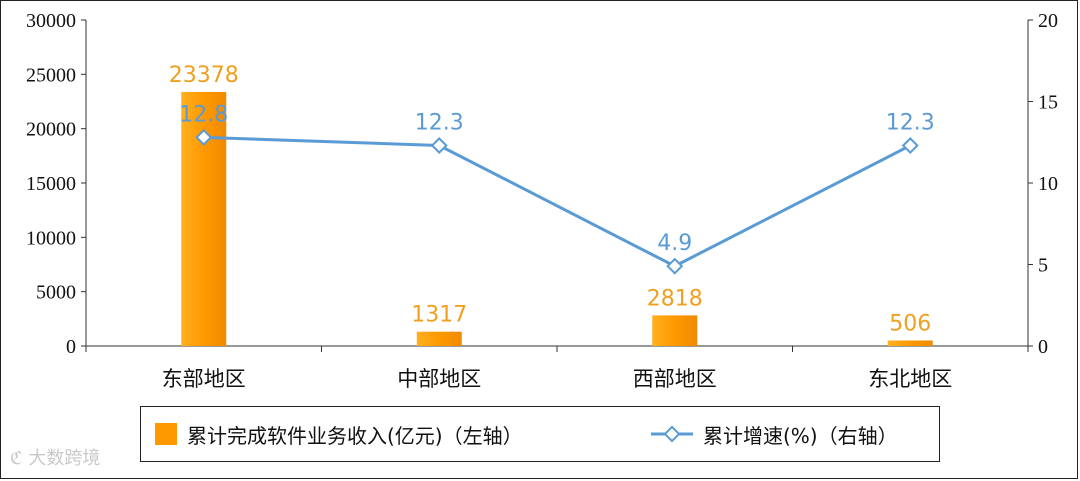 This screenshot has width=1080, height=481. Describe the element at coordinates (51, 238) in the screenshot. I see `left-axis-tick-label: 10000` at that location.